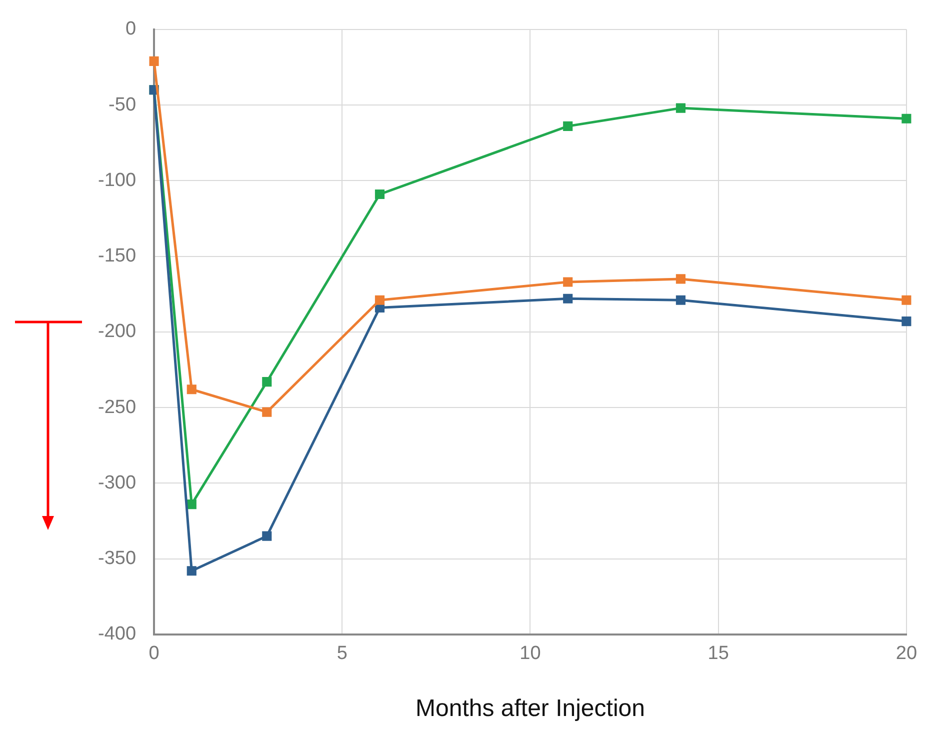 The image size is (925, 732). What do you see at coordinates (117, 407) in the screenshot?
I see `y-tick-label: -250` at bounding box center [117, 407].